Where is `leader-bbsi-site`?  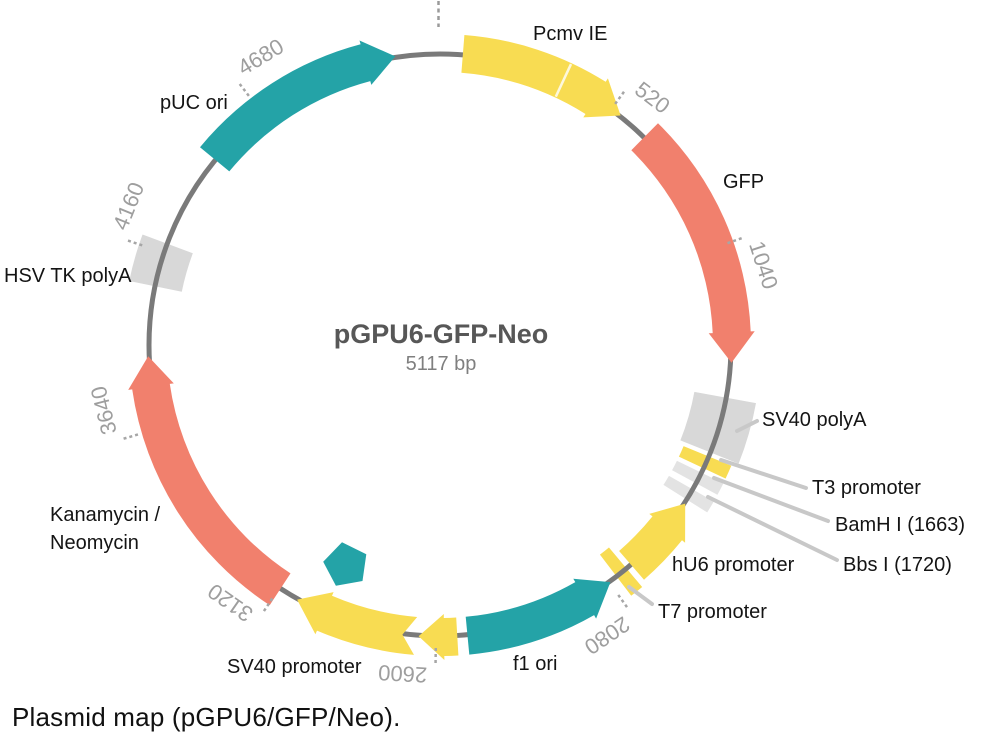 leader-bbsi-site is located at coordinates (772, 528).